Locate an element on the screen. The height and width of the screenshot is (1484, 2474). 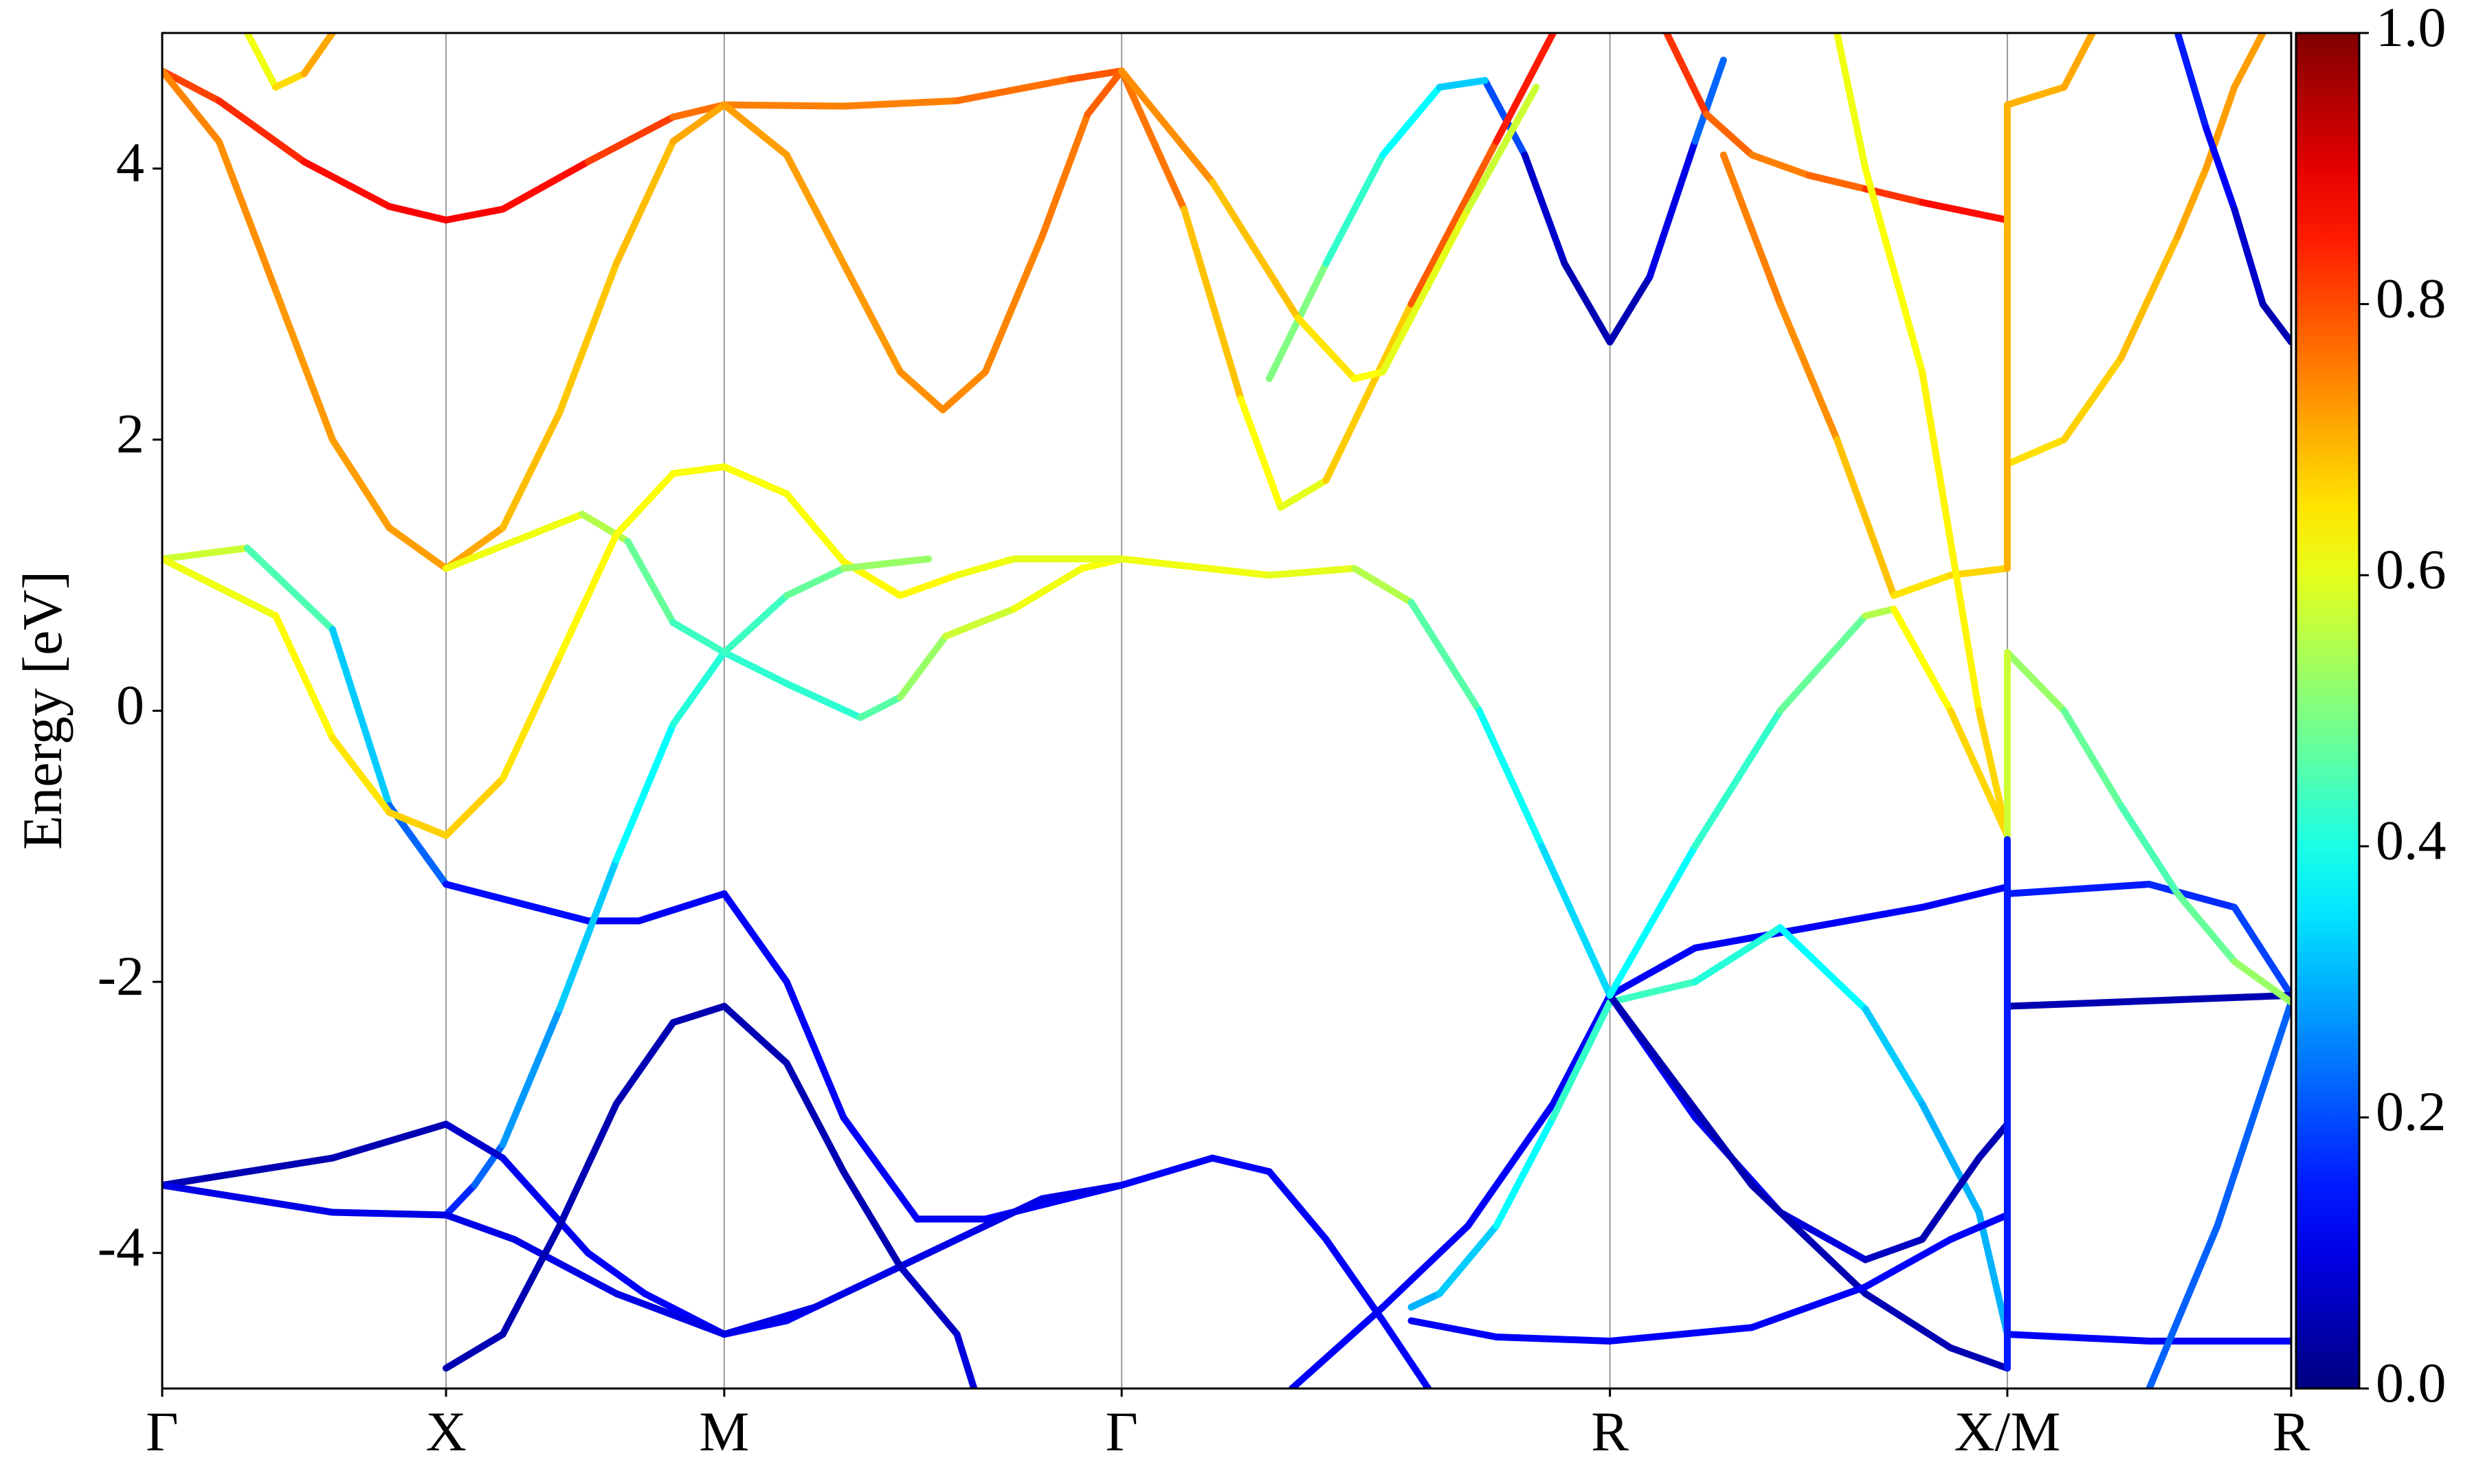
y-axis-label: Energy [eV] is located at coordinates (42, 710).